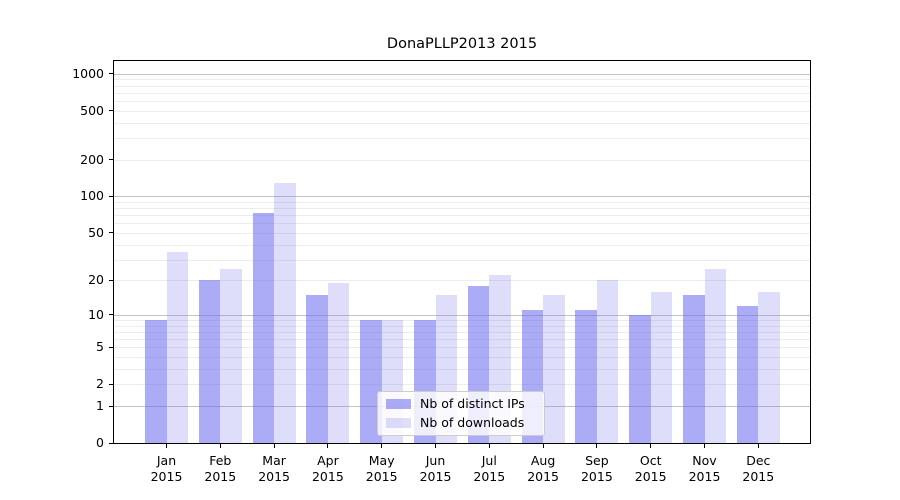 The image size is (900, 500). What do you see at coordinates (747, 374) in the screenshot?
I see `bar-distinct-ips-dec` at bounding box center [747, 374].